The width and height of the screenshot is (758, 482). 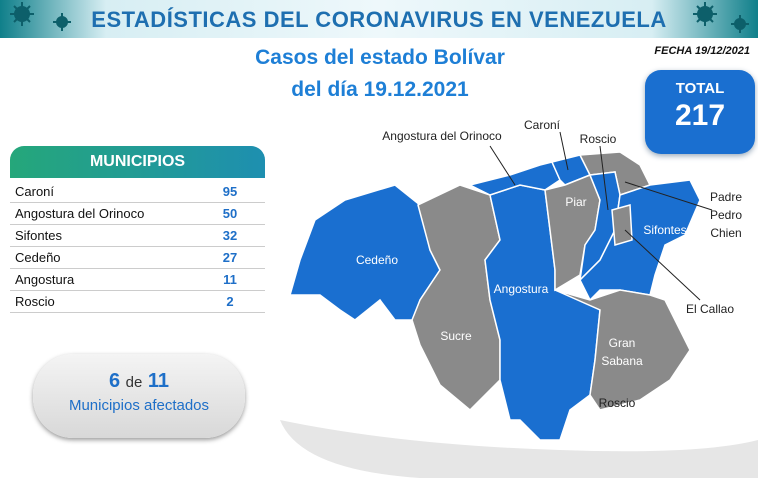 I want to click on virus-icons, so click(x=379, y=17).